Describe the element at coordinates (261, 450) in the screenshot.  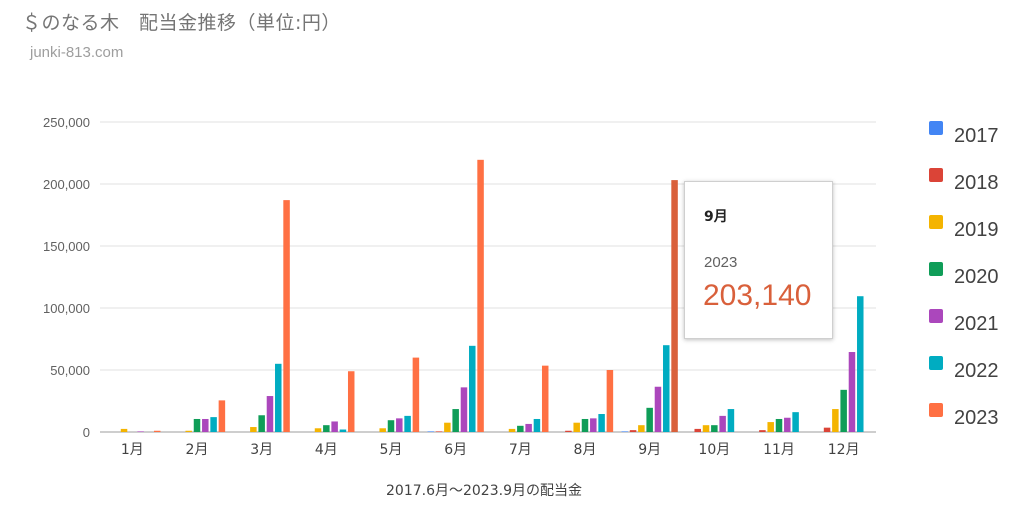
I see `x-tick-label: 3月` at that location.